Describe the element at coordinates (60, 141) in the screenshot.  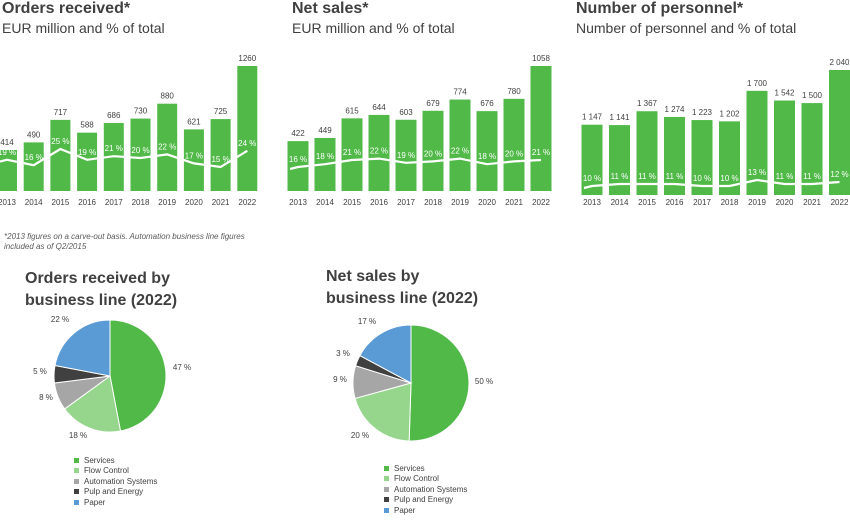
I see `orders_received-share-label: 25 %` at that location.